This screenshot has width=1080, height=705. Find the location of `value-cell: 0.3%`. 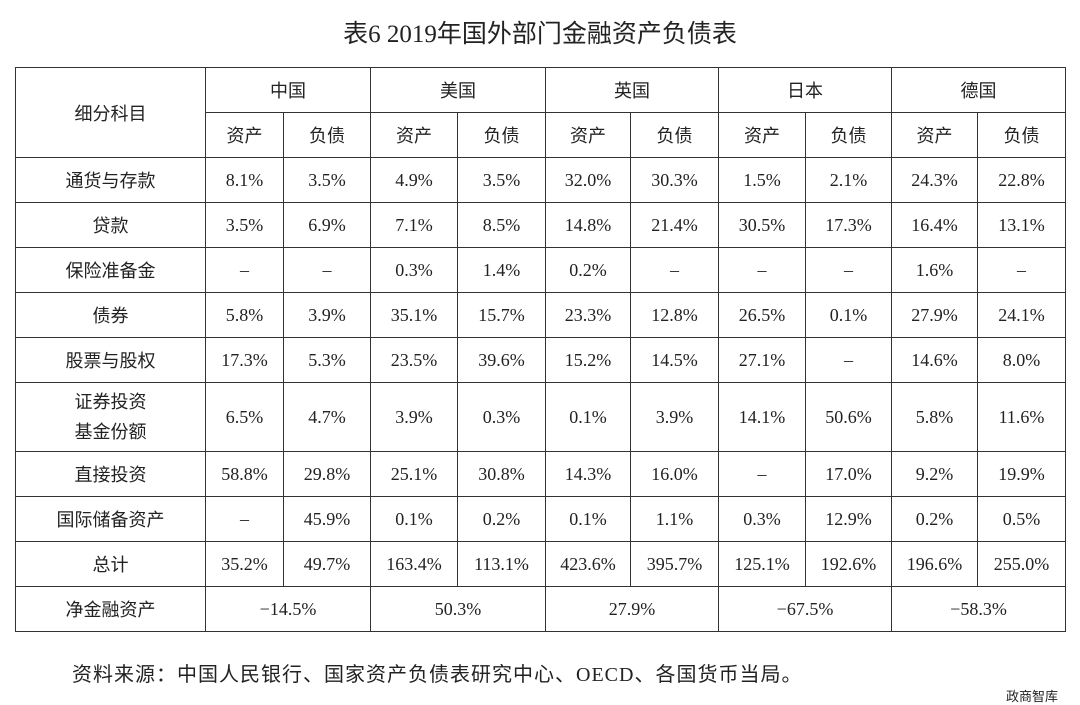

value-cell: 0.3% is located at coordinates (414, 270).